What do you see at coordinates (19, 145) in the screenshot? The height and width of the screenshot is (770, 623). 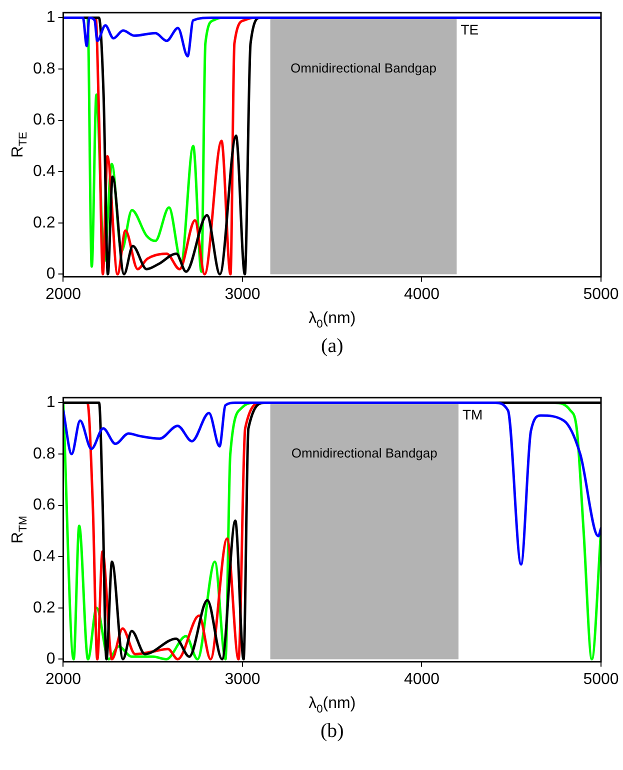 I see `y-axis-title: RTE` at bounding box center [19, 145].